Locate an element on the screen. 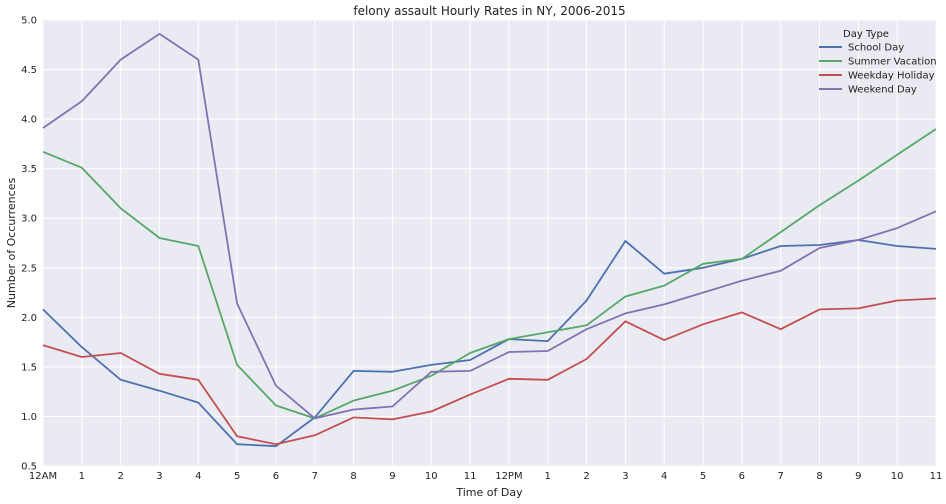 The image size is (946, 504). y-tick-label: 1.0 is located at coordinates (29, 417).